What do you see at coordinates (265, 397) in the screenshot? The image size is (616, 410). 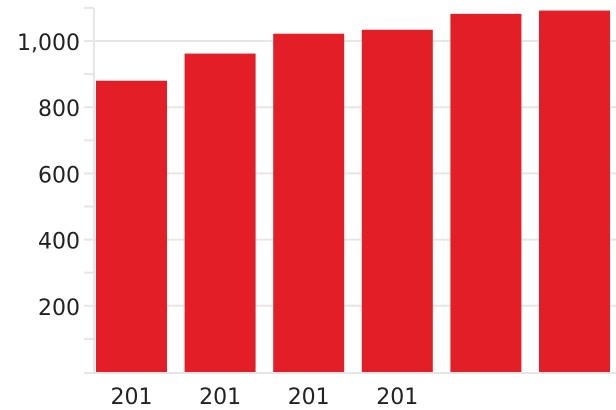 I see `x-tick-labels: 201 201 201 201` at bounding box center [265, 397].